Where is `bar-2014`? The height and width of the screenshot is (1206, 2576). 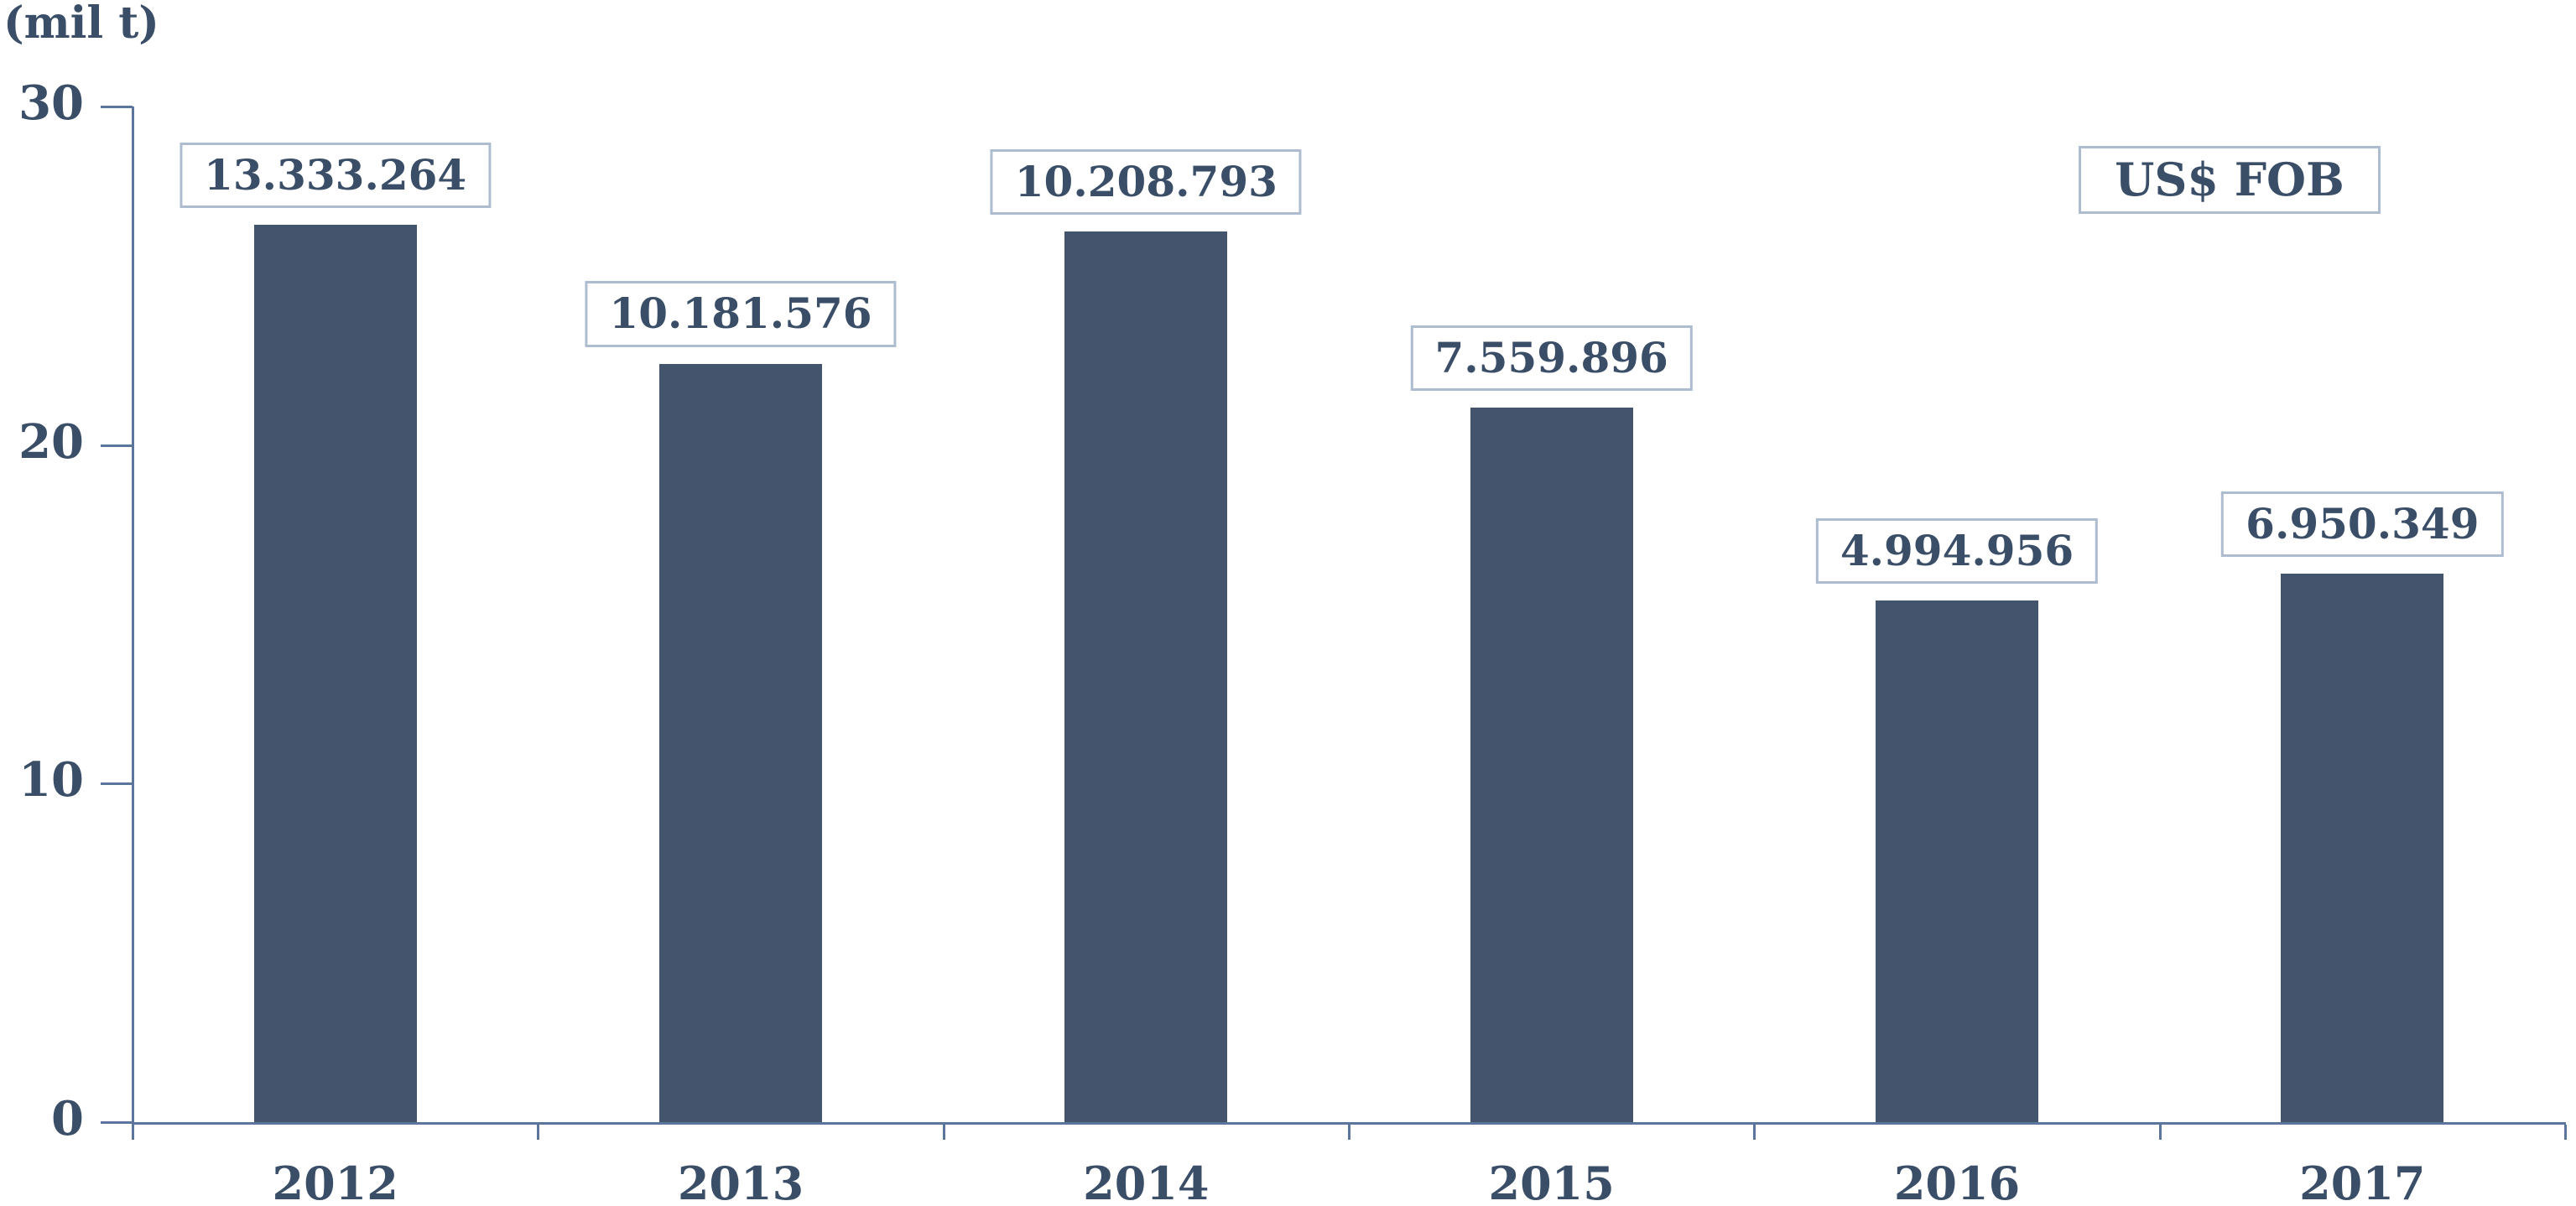
bar-2014 is located at coordinates (1146, 676).